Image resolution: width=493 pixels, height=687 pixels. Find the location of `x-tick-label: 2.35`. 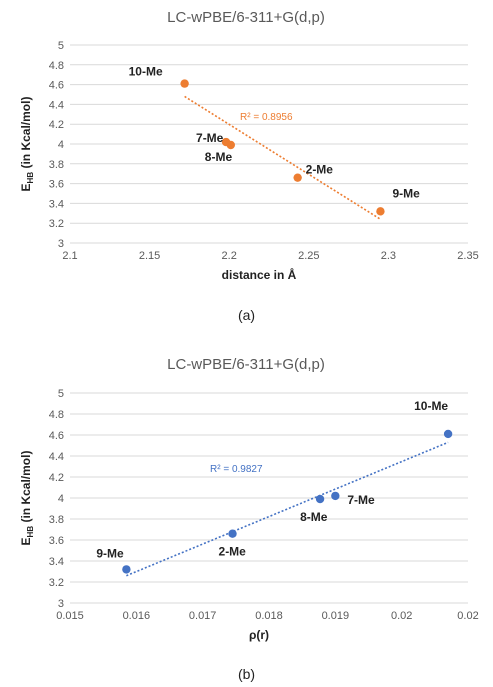

x-tick-label: 2.35 is located at coordinates (467, 256).